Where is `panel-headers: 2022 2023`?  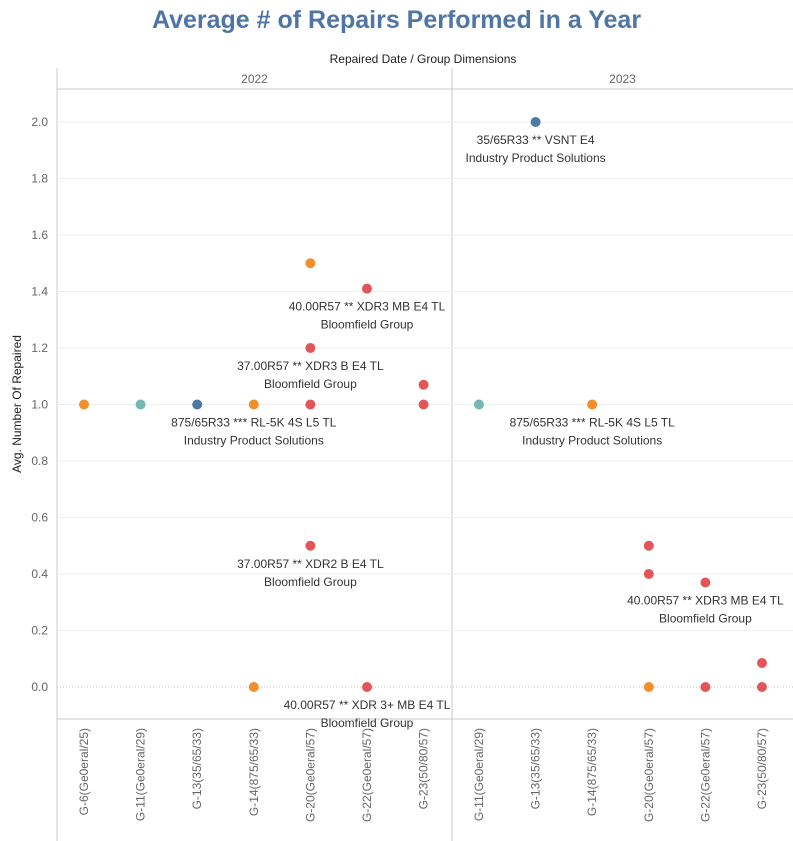 panel-headers: 2022 2023 is located at coordinates (438, 79).